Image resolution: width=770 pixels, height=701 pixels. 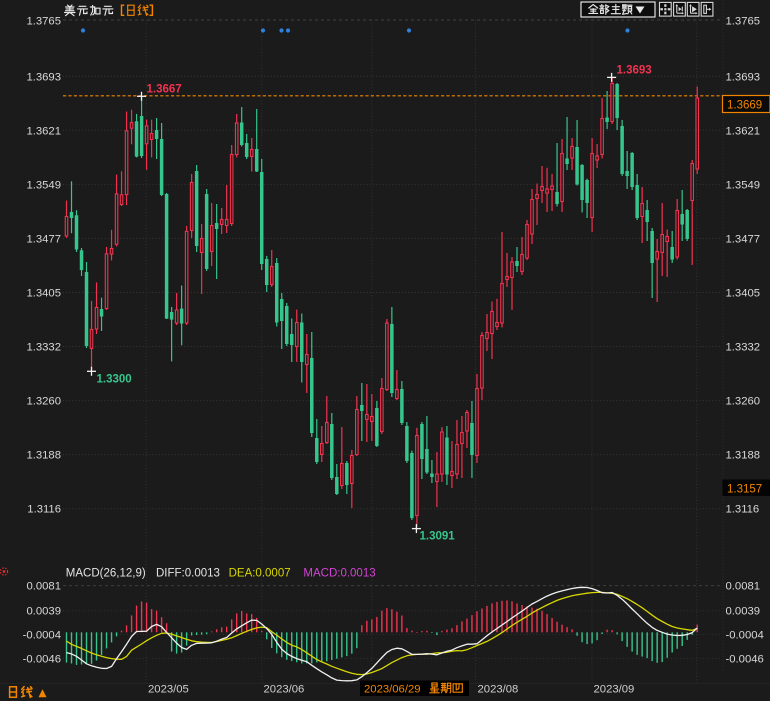 What do you see at coordinates (614, 690) in the screenshot?
I see `svg-text: 2023/09` at bounding box center [614, 690].